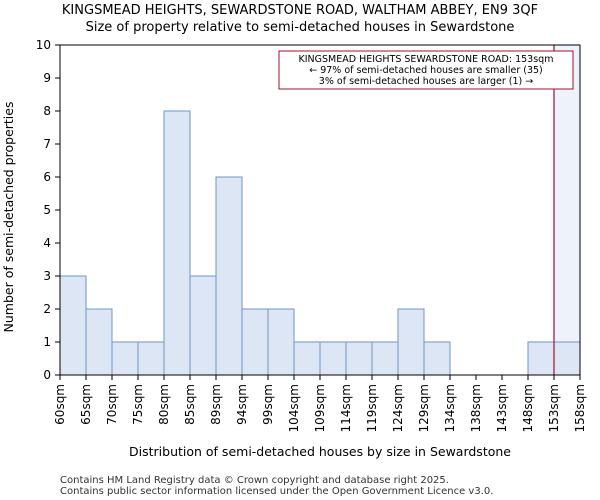 This screenshot has height=500, width=600. I want to click on y-tick-label-7: 7, so click(47, 144).